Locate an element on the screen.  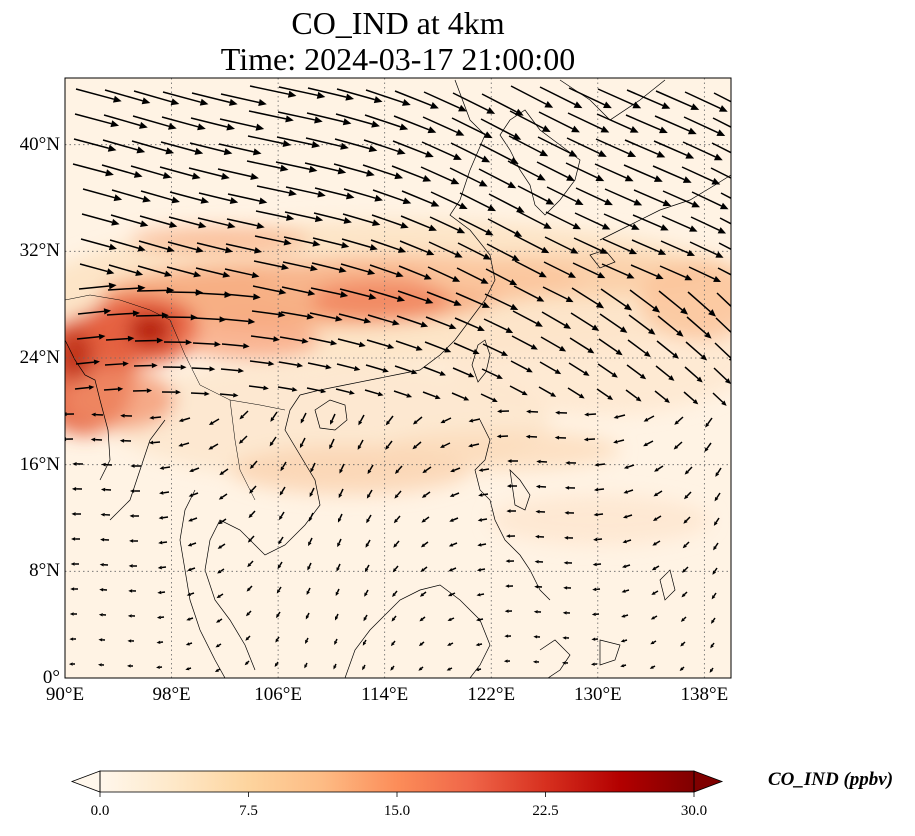
colorbar-tick-label: 0.0 is located at coordinates (100, 811).